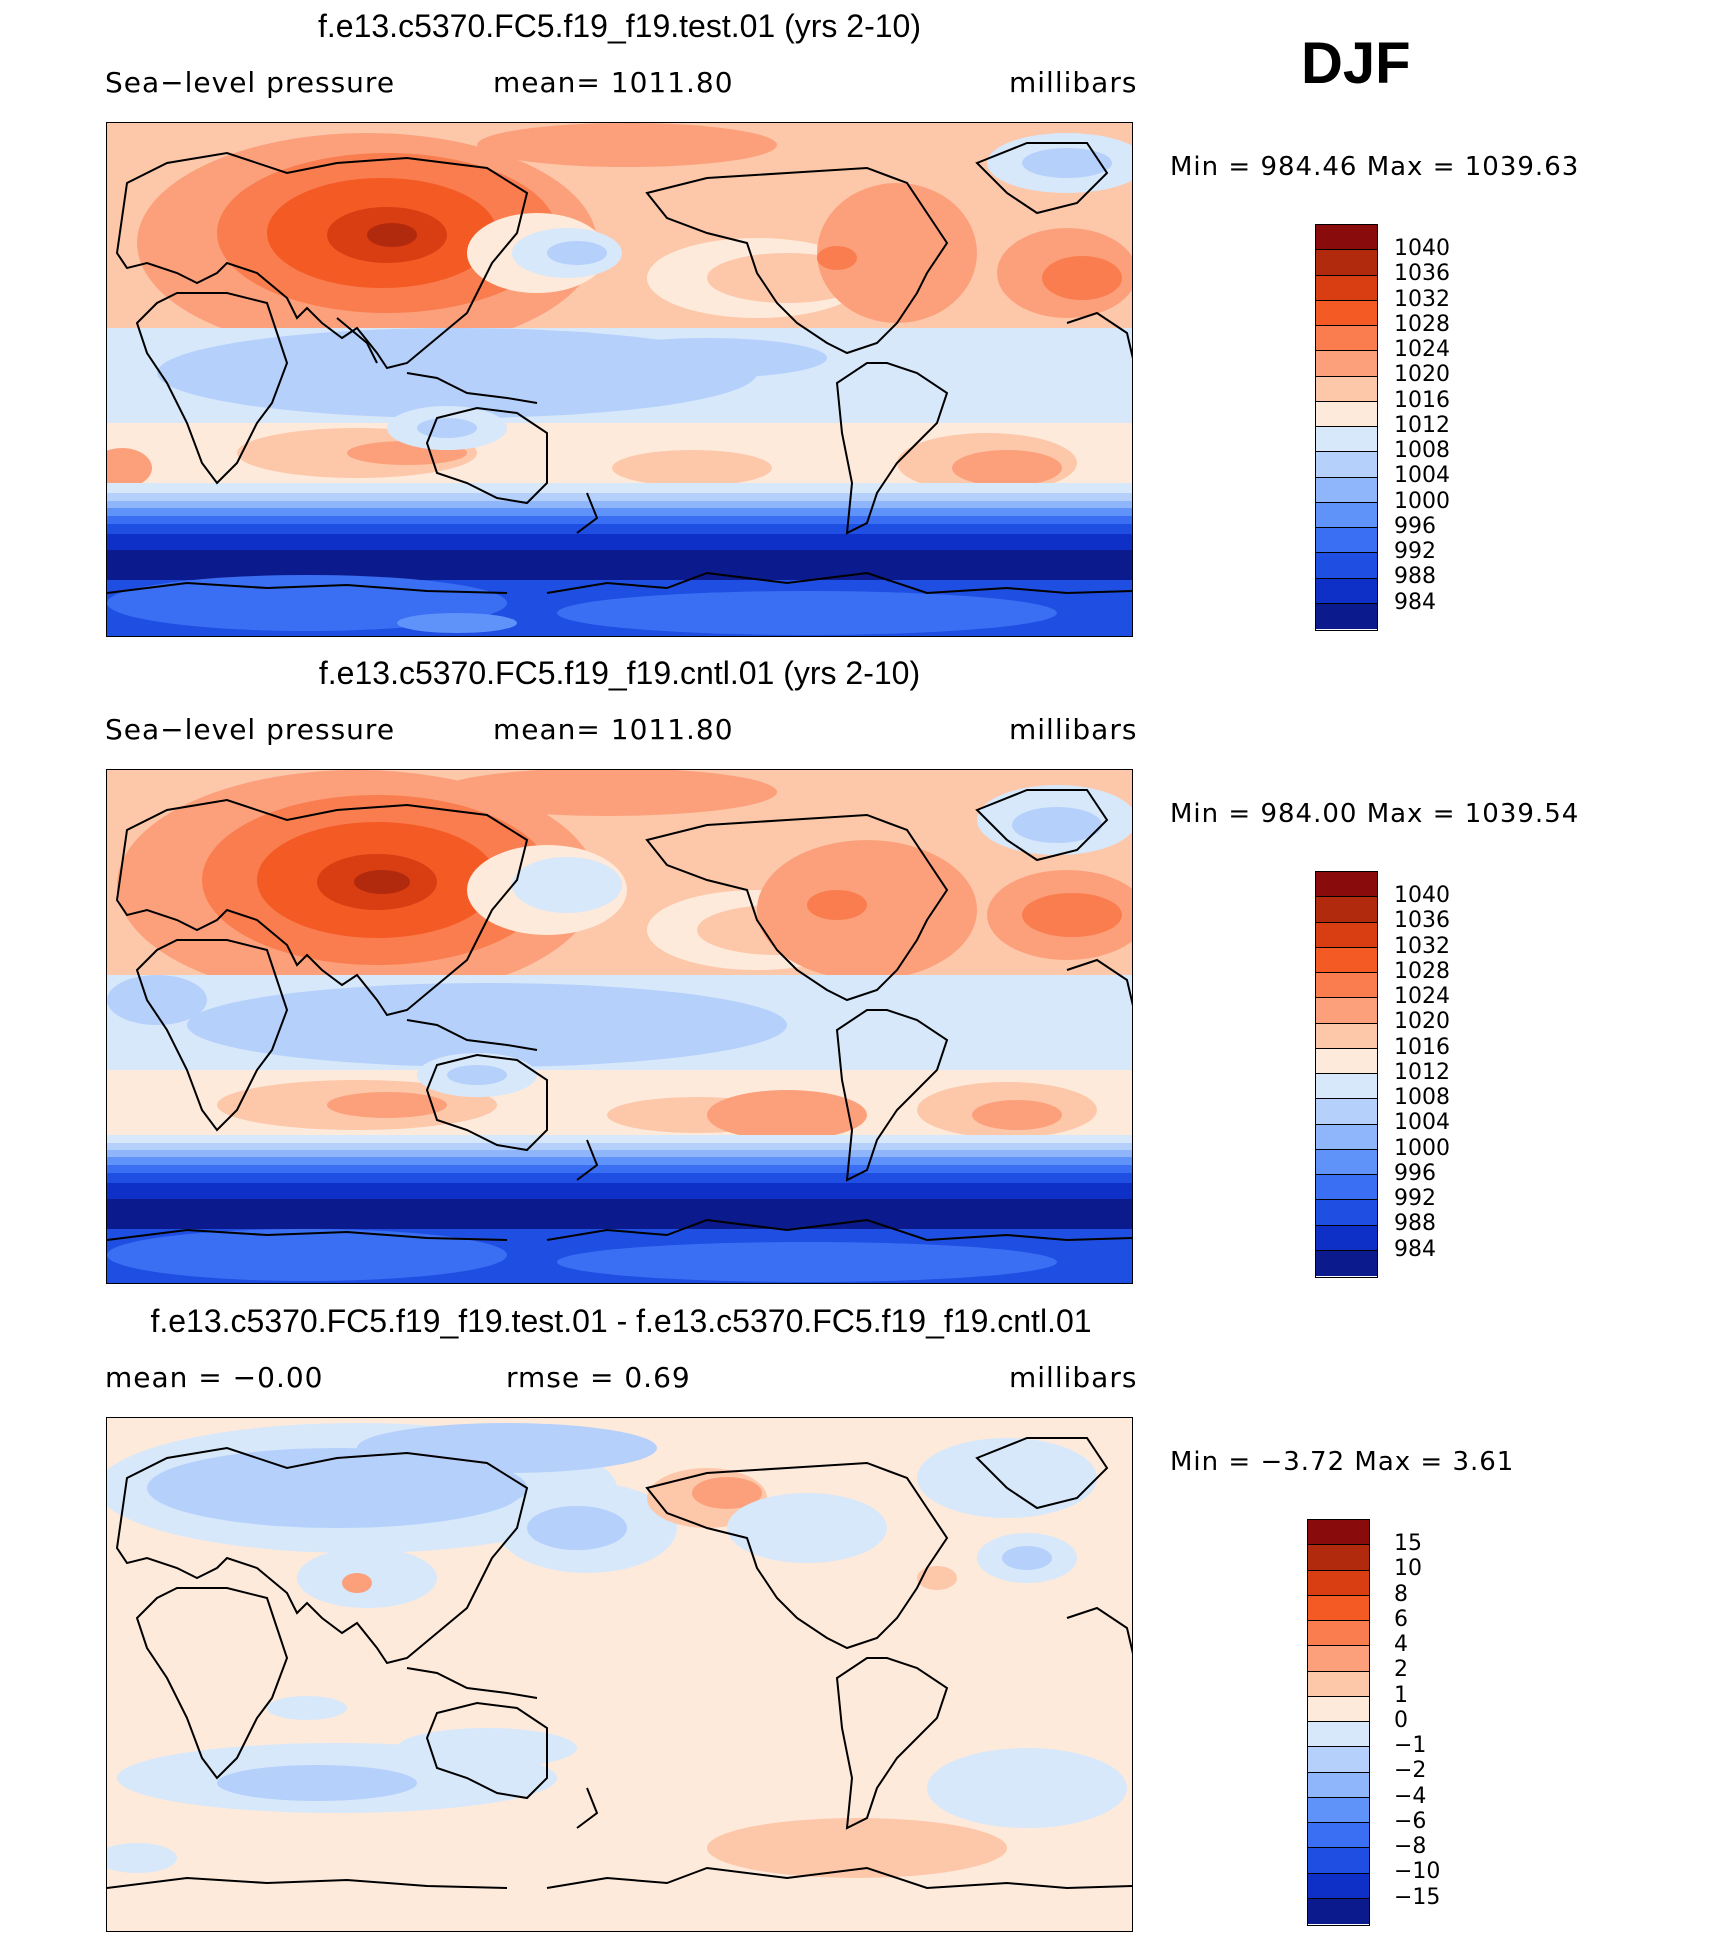  I want to click on colorbar-tick-label: −4, so click(1410, 1796).